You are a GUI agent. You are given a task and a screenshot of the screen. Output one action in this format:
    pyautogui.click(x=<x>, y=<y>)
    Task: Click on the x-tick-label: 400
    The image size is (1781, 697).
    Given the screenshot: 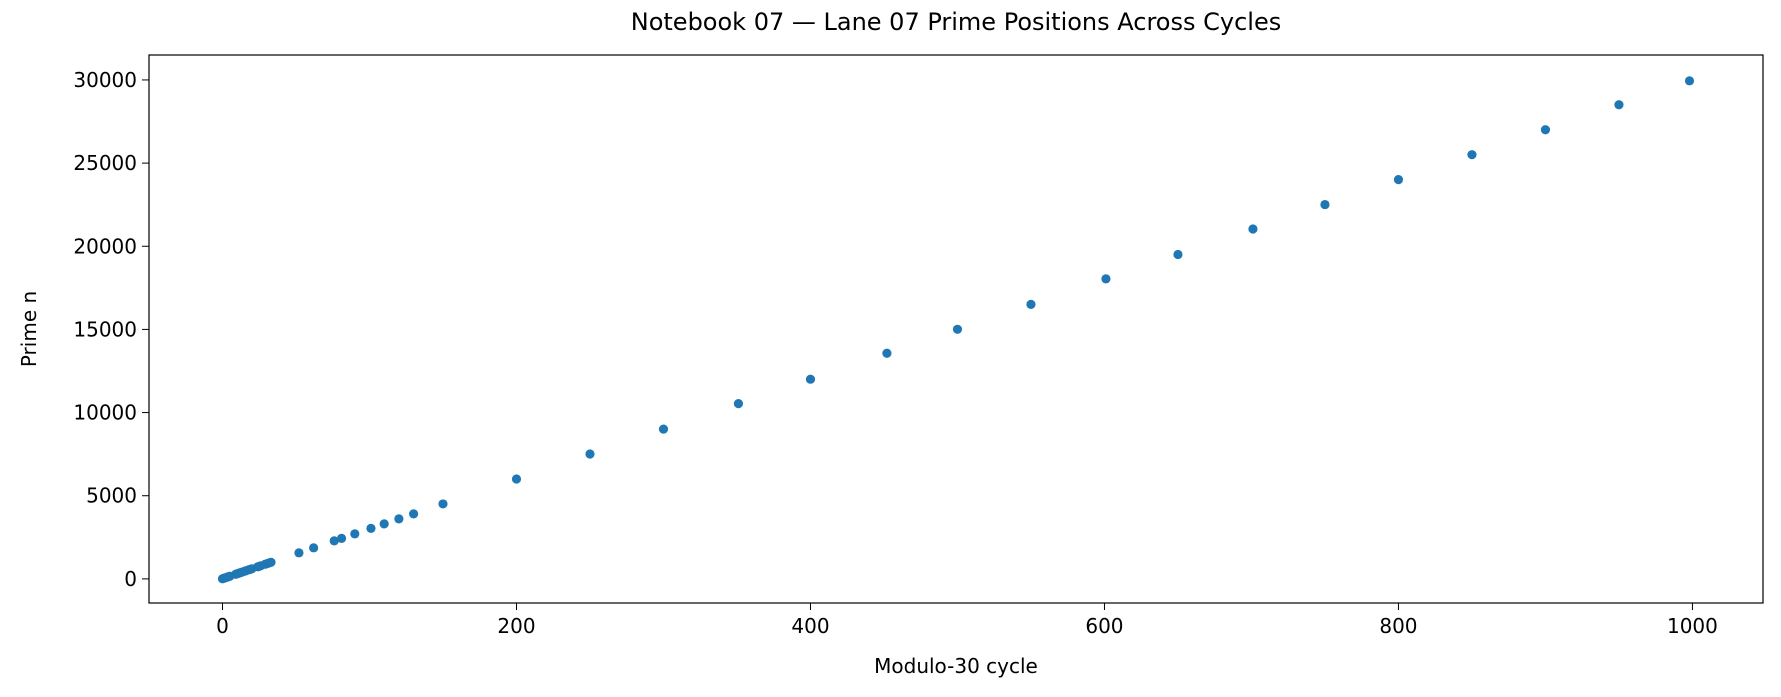 What is the action you would take?
    pyautogui.click(x=810, y=626)
    